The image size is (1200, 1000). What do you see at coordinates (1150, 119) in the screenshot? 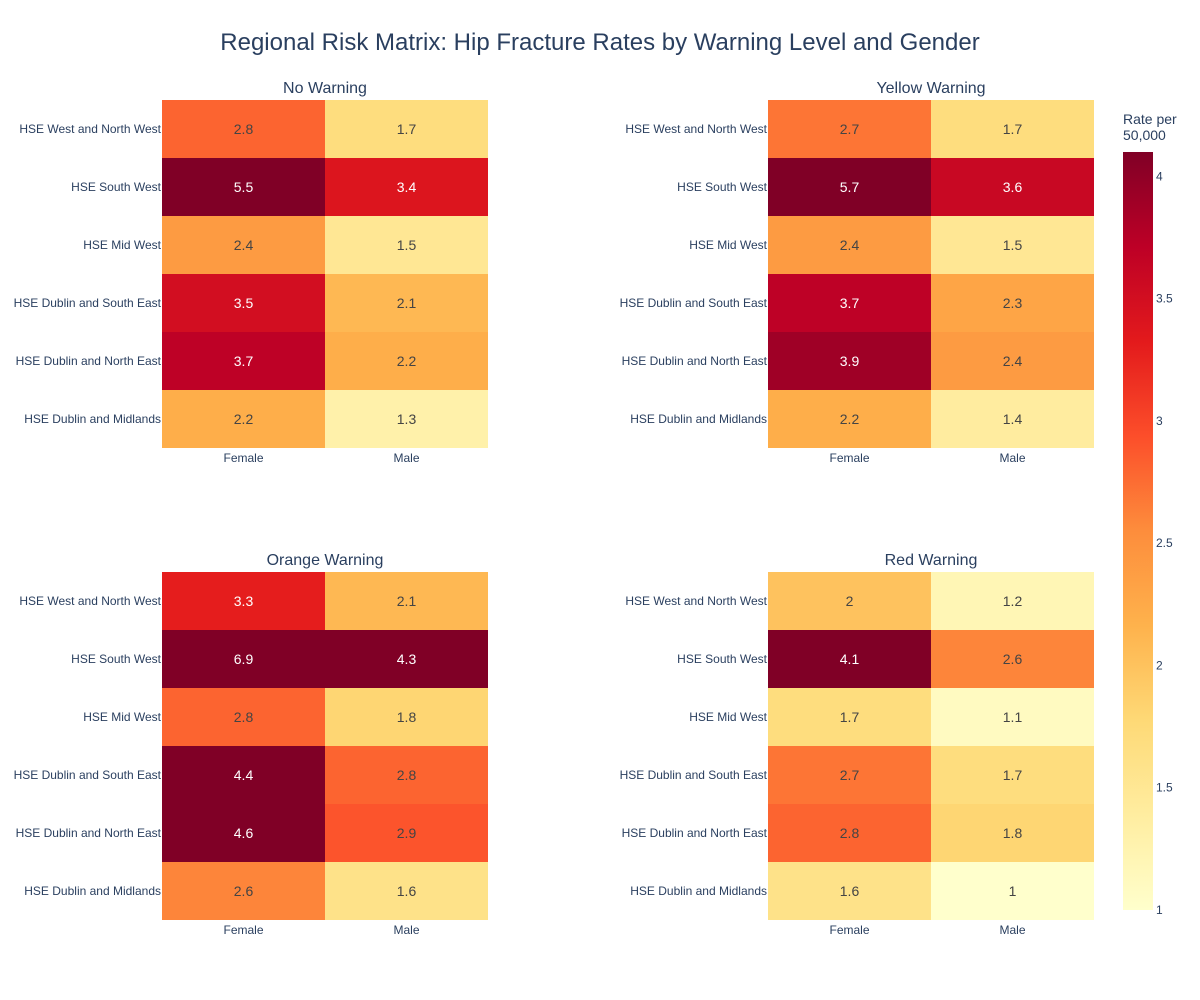
I see `colorbar-title: Rate per` at bounding box center [1150, 119].